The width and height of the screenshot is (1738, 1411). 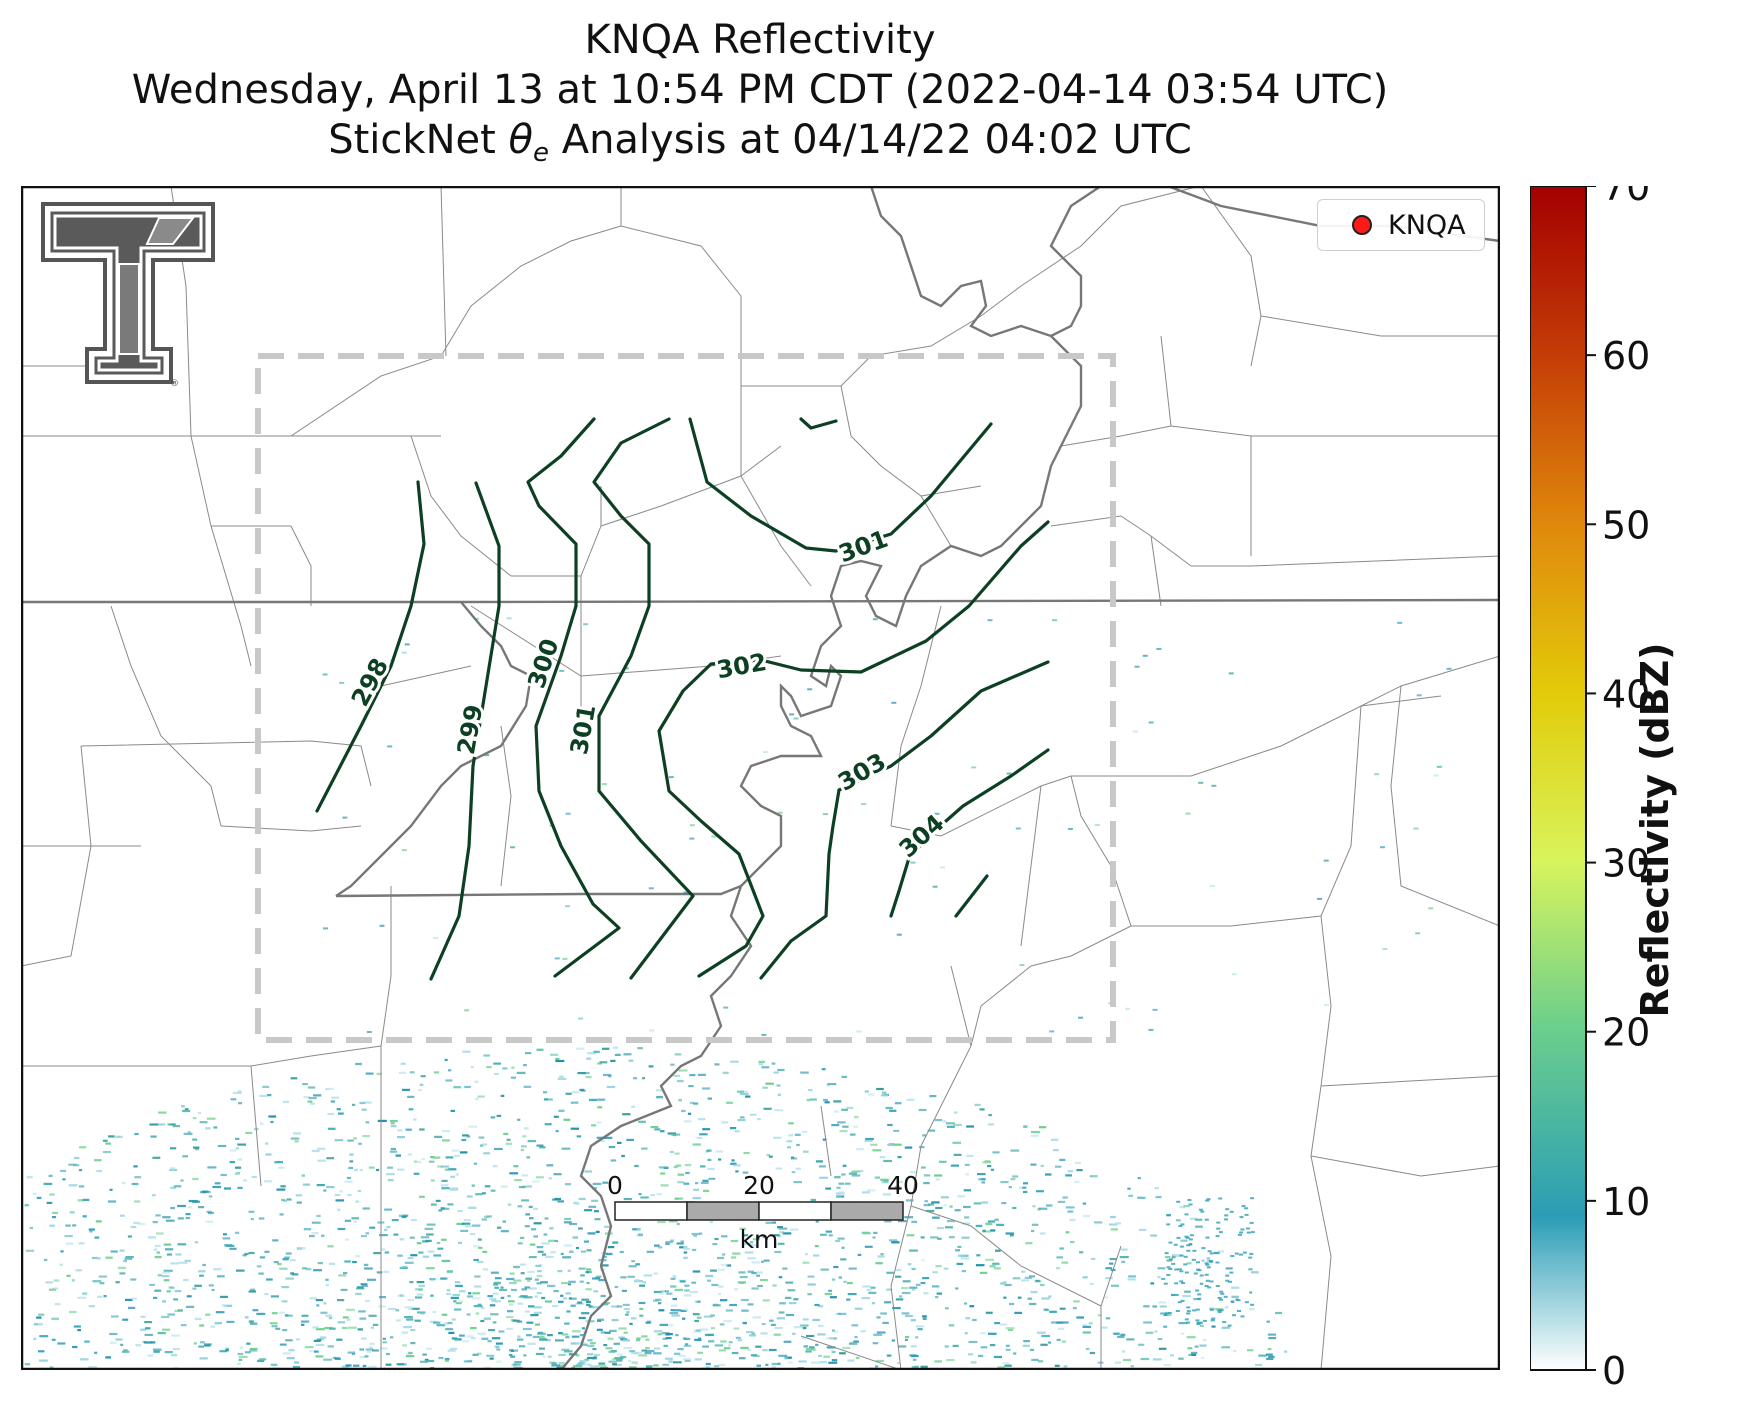 What do you see at coordinates (540, 153) in the screenshot?
I see `theta-subscript: e` at bounding box center [540, 153].